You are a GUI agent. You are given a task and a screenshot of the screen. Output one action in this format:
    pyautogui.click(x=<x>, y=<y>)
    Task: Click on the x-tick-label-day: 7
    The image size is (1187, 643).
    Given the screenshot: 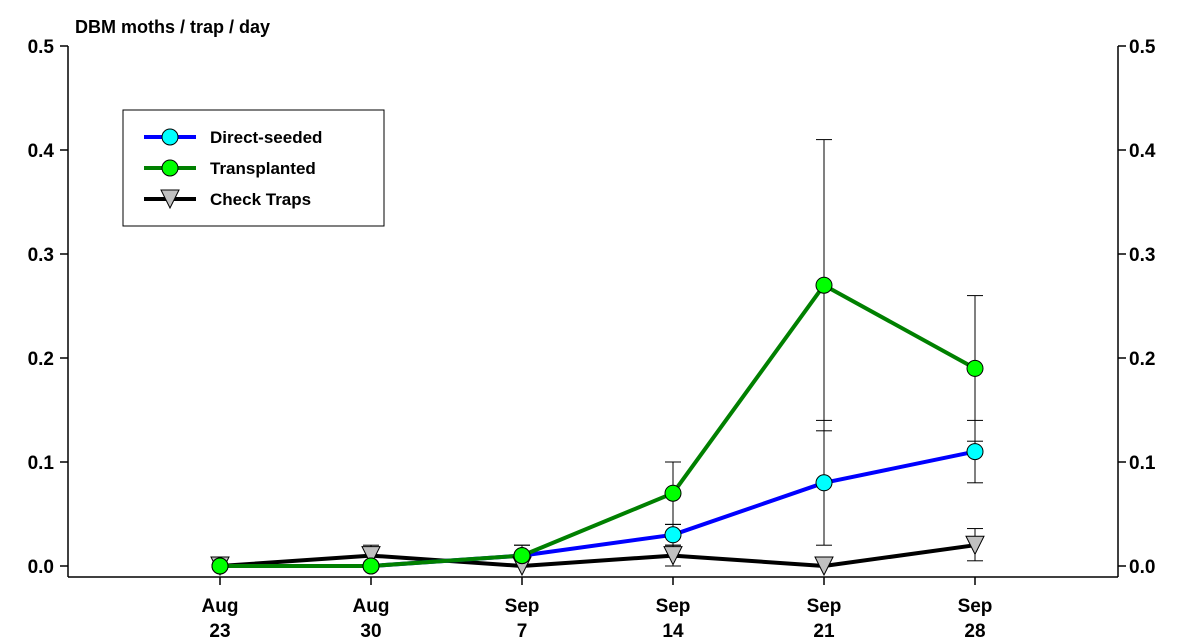 What is the action you would take?
    pyautogui.click(x=522, y=631)
    